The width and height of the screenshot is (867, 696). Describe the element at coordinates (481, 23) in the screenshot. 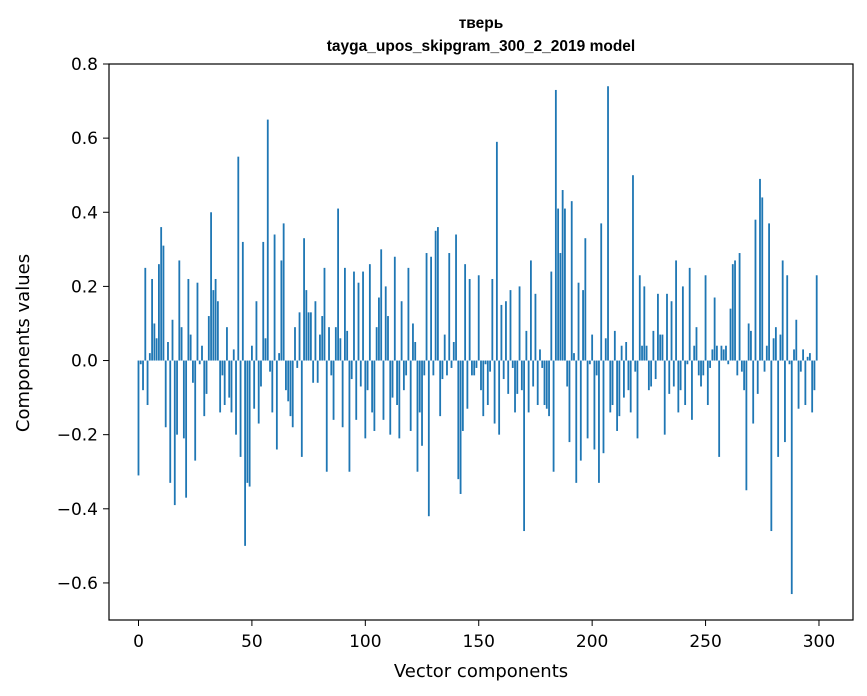

I see `chart-title-line-1: тверь` at that location.